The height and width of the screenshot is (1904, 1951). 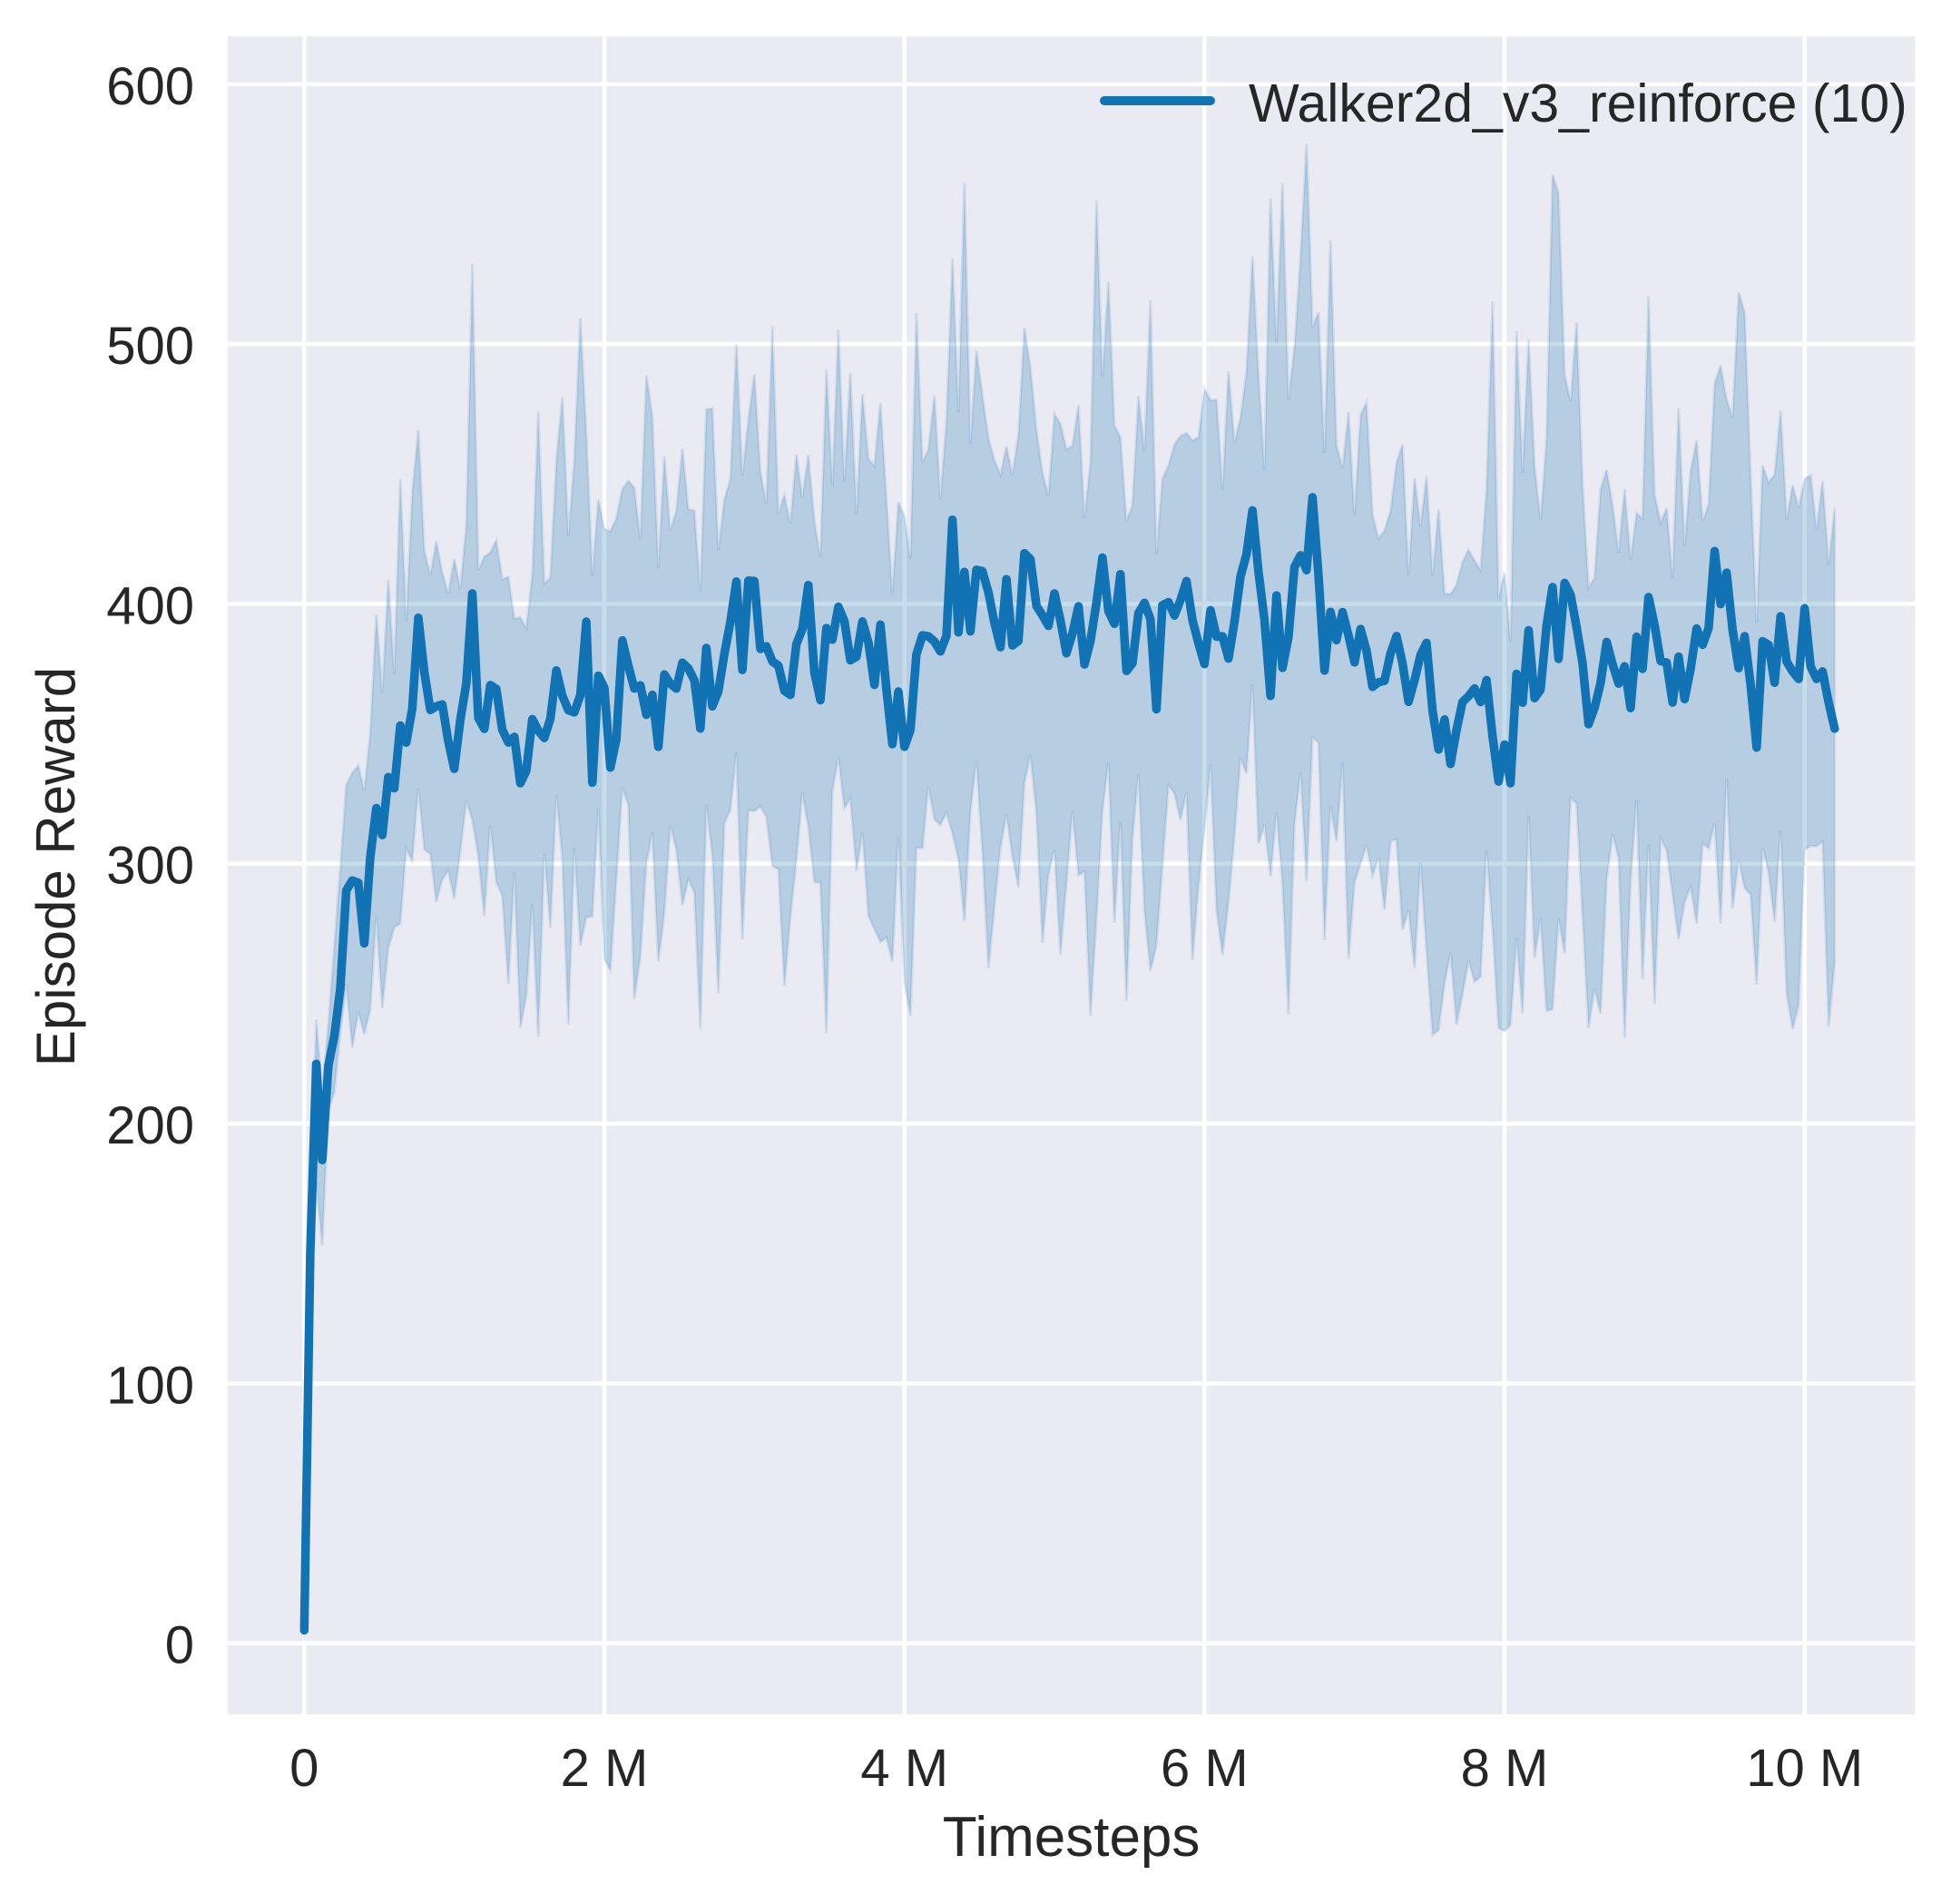 I want to click on svg-text: 100, so click(x=150, y=1385).